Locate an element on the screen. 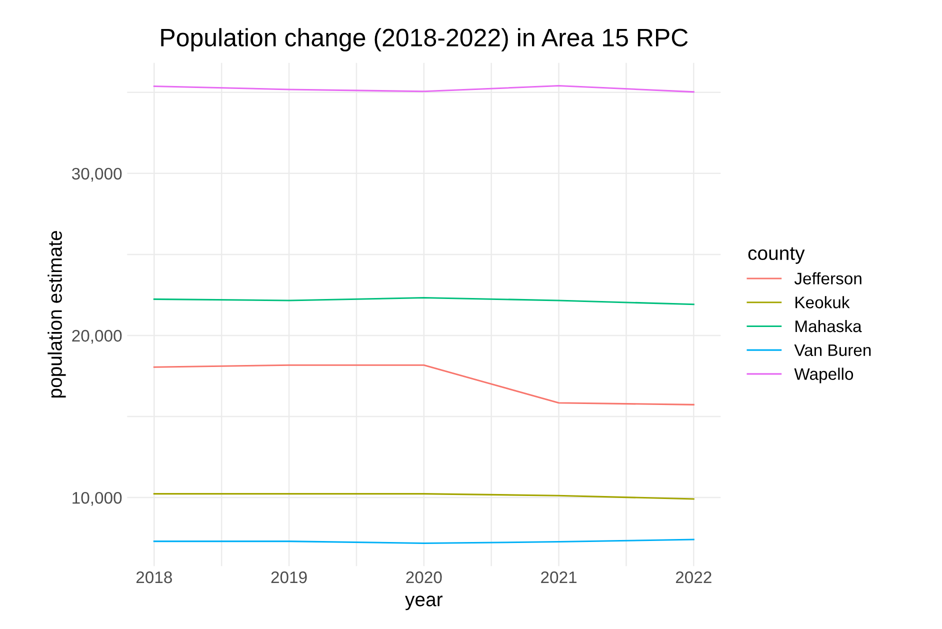  y-tick-label: 30,000 is located at coordinates (97, 175).